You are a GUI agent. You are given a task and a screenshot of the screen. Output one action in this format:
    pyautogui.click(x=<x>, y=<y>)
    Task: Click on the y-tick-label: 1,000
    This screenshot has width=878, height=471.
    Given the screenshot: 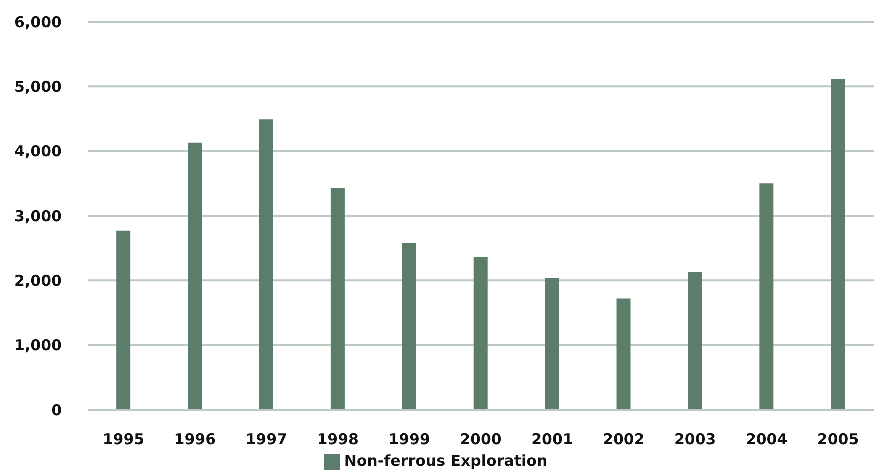 What is the action you would take?
    pyautogui.click(x=38, y=345)
    